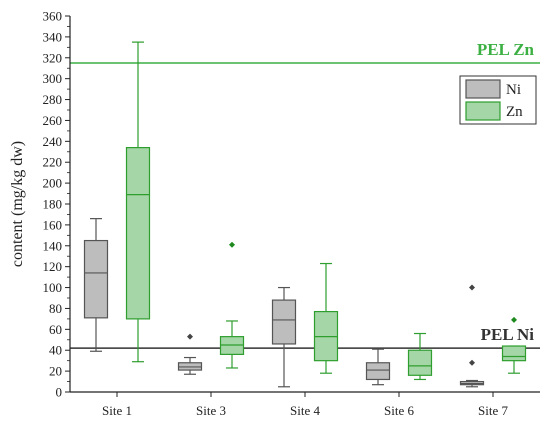 The image size is (550, 436). What do you see at coordinates (513, 90) in the screenshot?
I see `legend-label-0: Ni` at bounding box center [513, 90].